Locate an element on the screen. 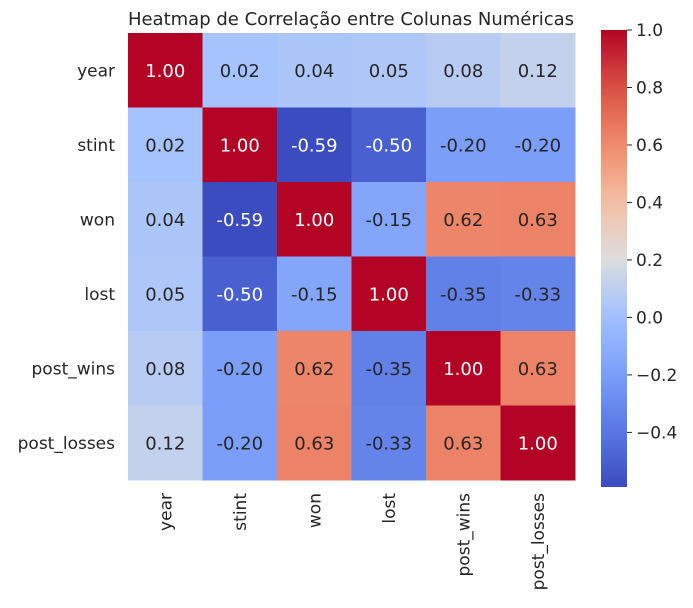 This screenshot has width=693, height=608. x-tick-label-stint: stint is located at coordinates (241, 512).